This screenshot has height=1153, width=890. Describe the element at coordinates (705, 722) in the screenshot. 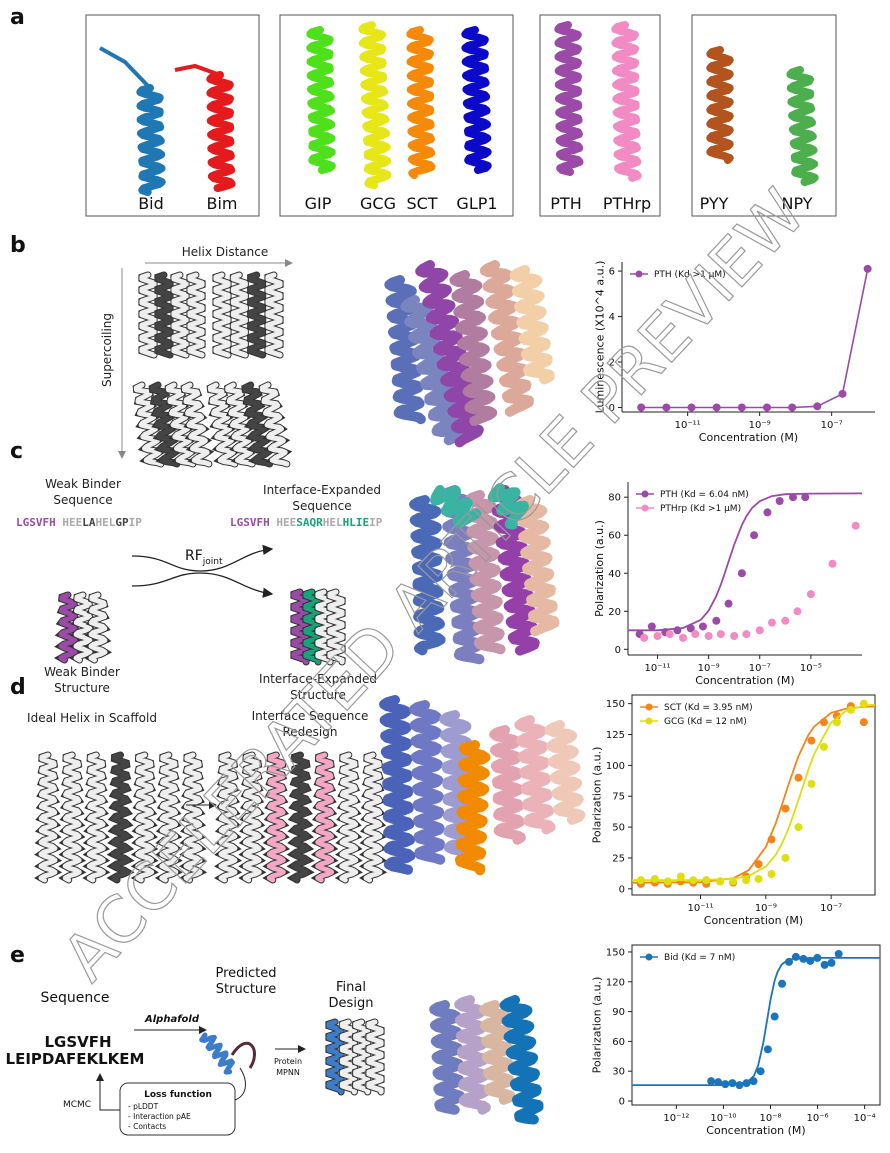

I see `legend-label: GCG (Kd = 12 nM)` at that location.